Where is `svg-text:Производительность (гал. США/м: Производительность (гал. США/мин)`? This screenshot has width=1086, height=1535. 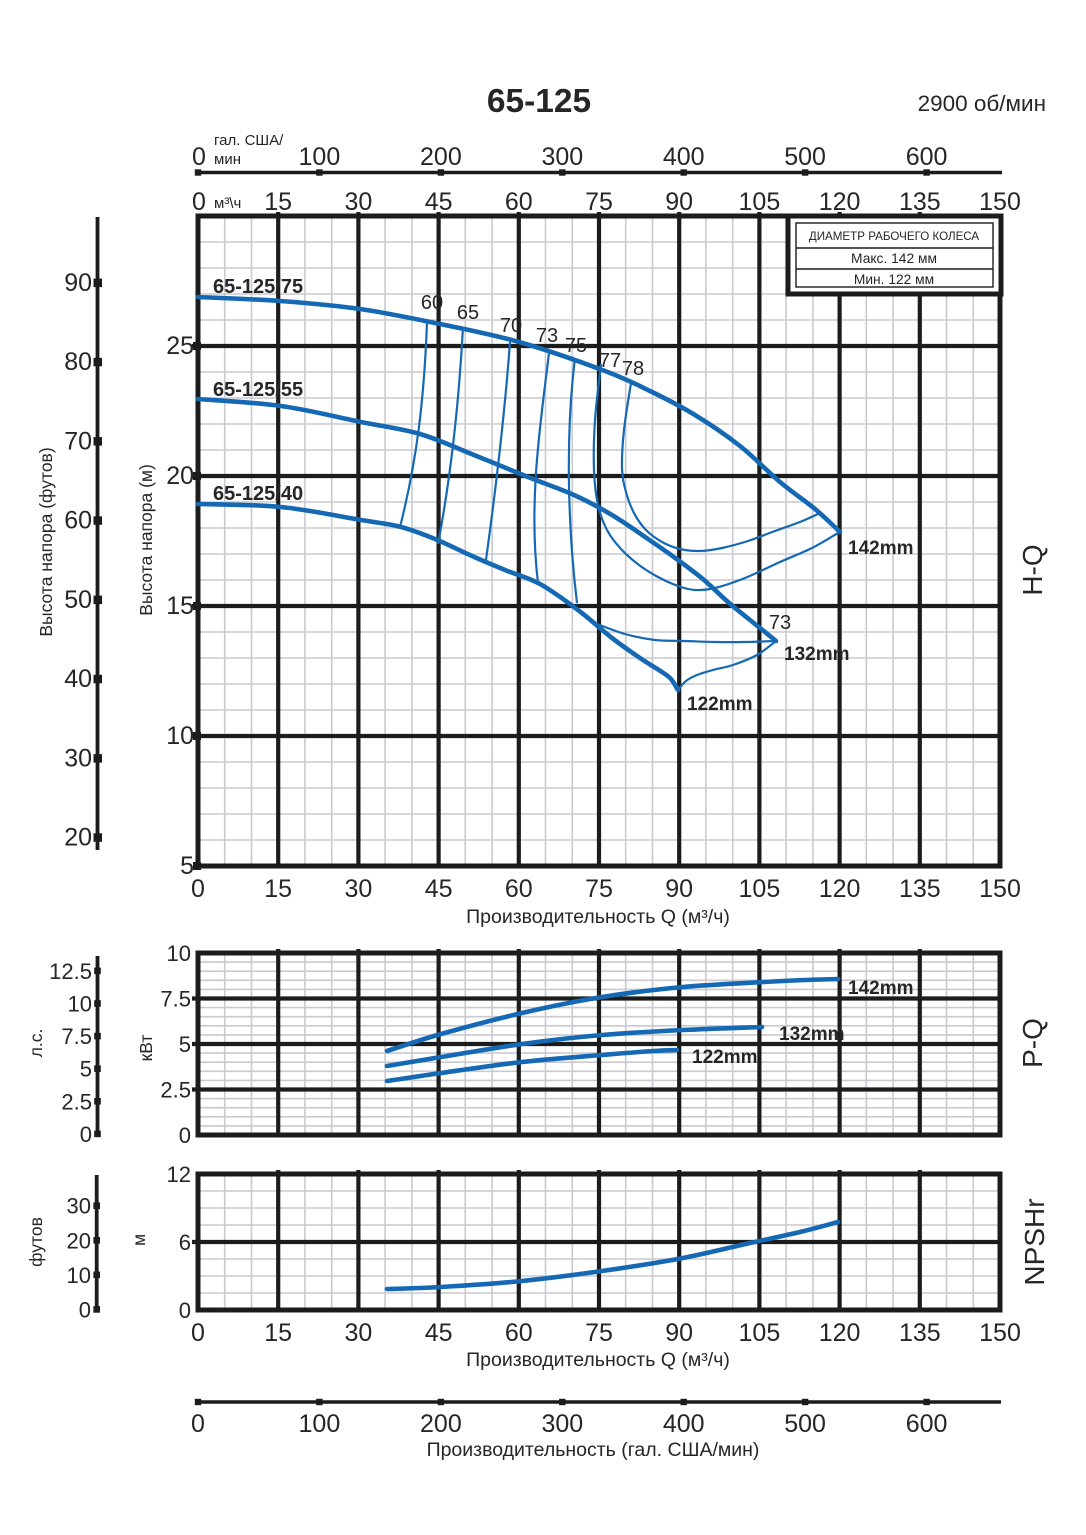 svg-text:Производительность (гал. США/м: Производительность (гал. США/мин) is located at coordinates (593, 1450).